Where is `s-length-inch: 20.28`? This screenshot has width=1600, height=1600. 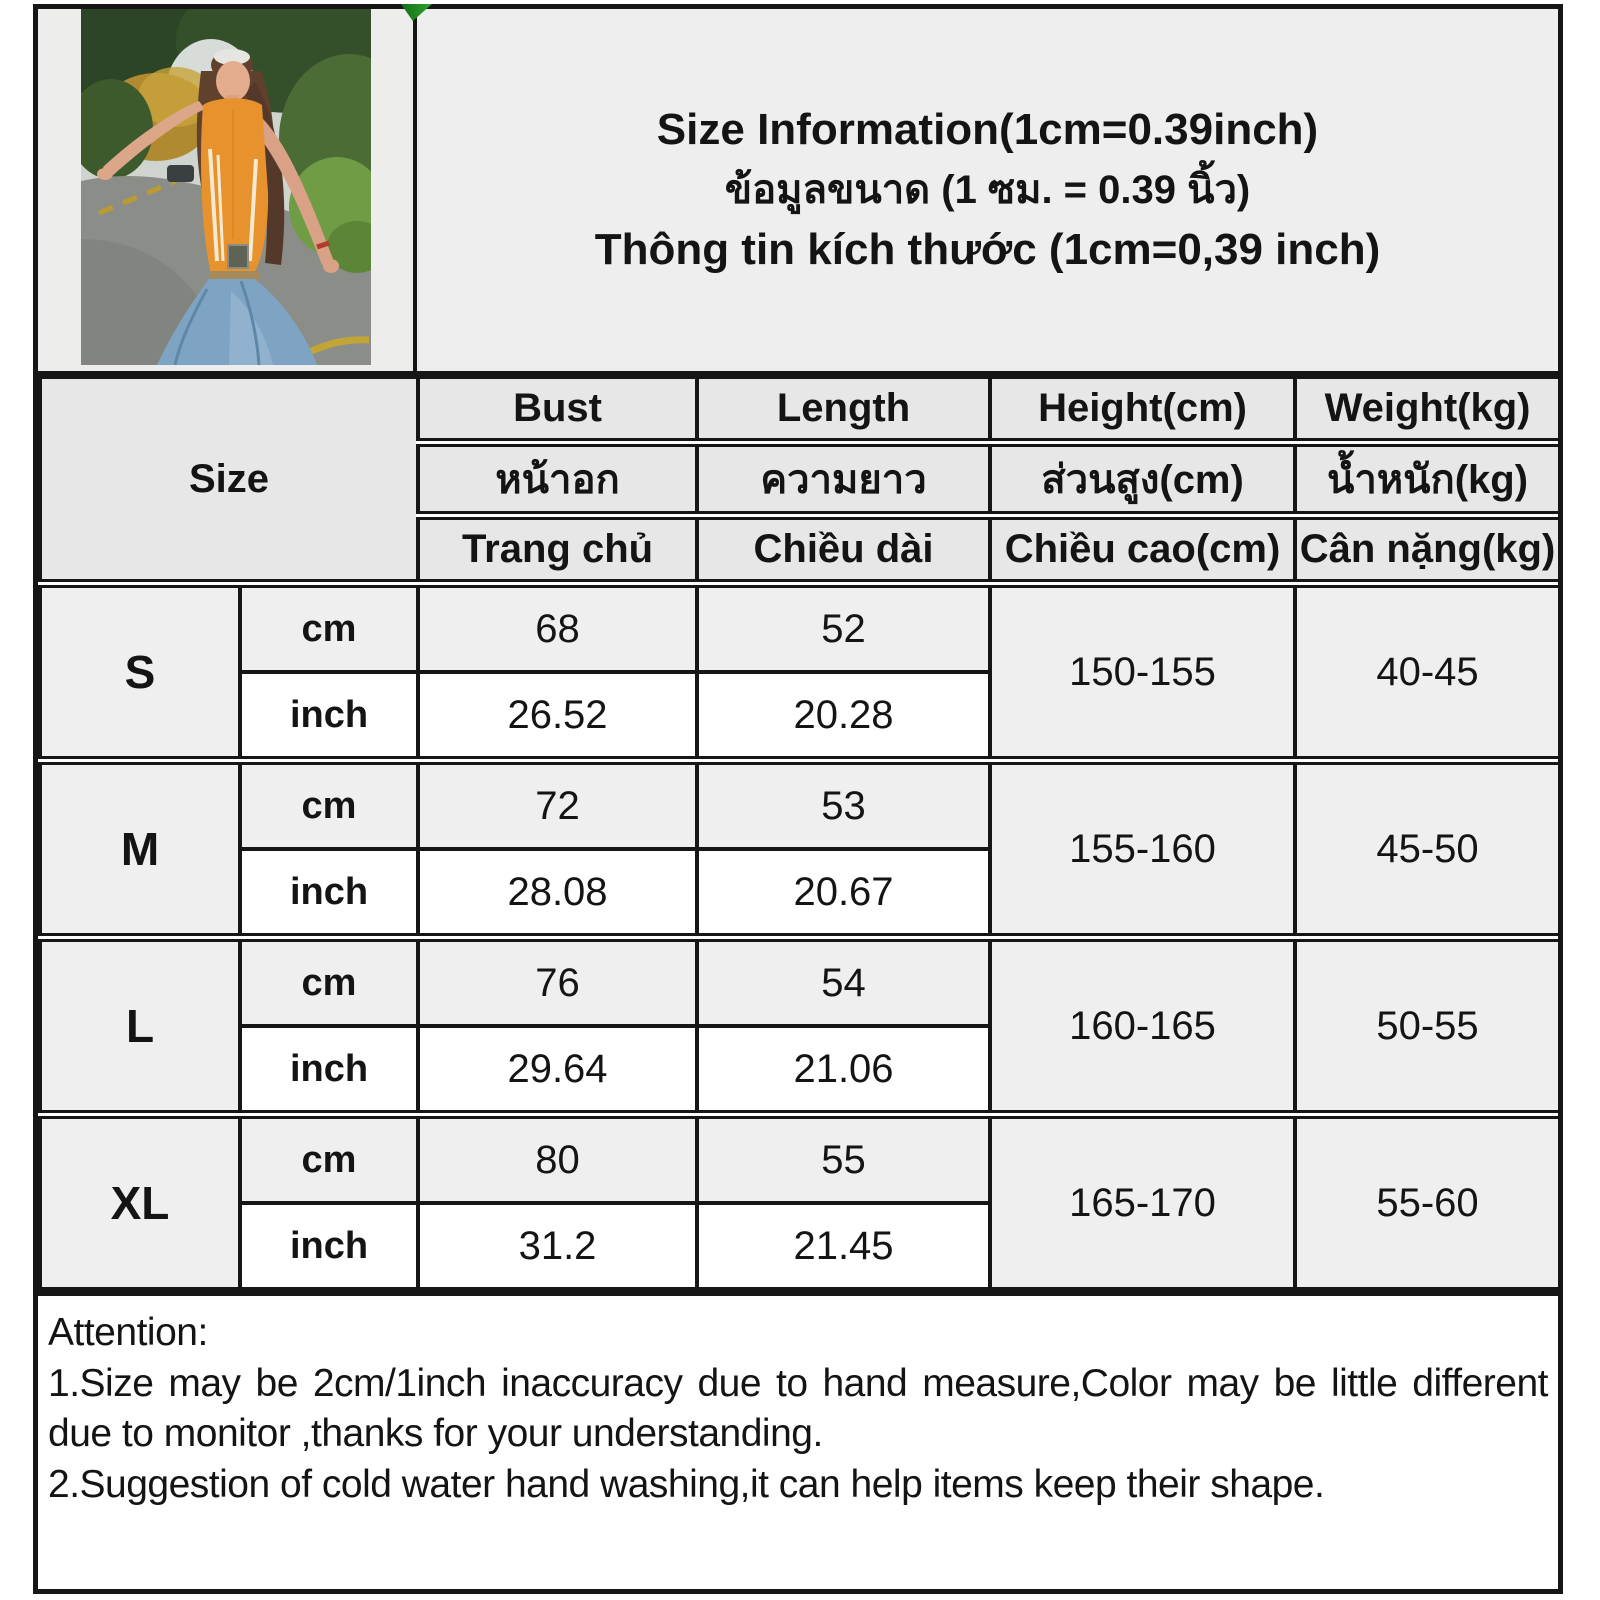 s-length-inch: 20.28 is located at coordinates (844, 716).